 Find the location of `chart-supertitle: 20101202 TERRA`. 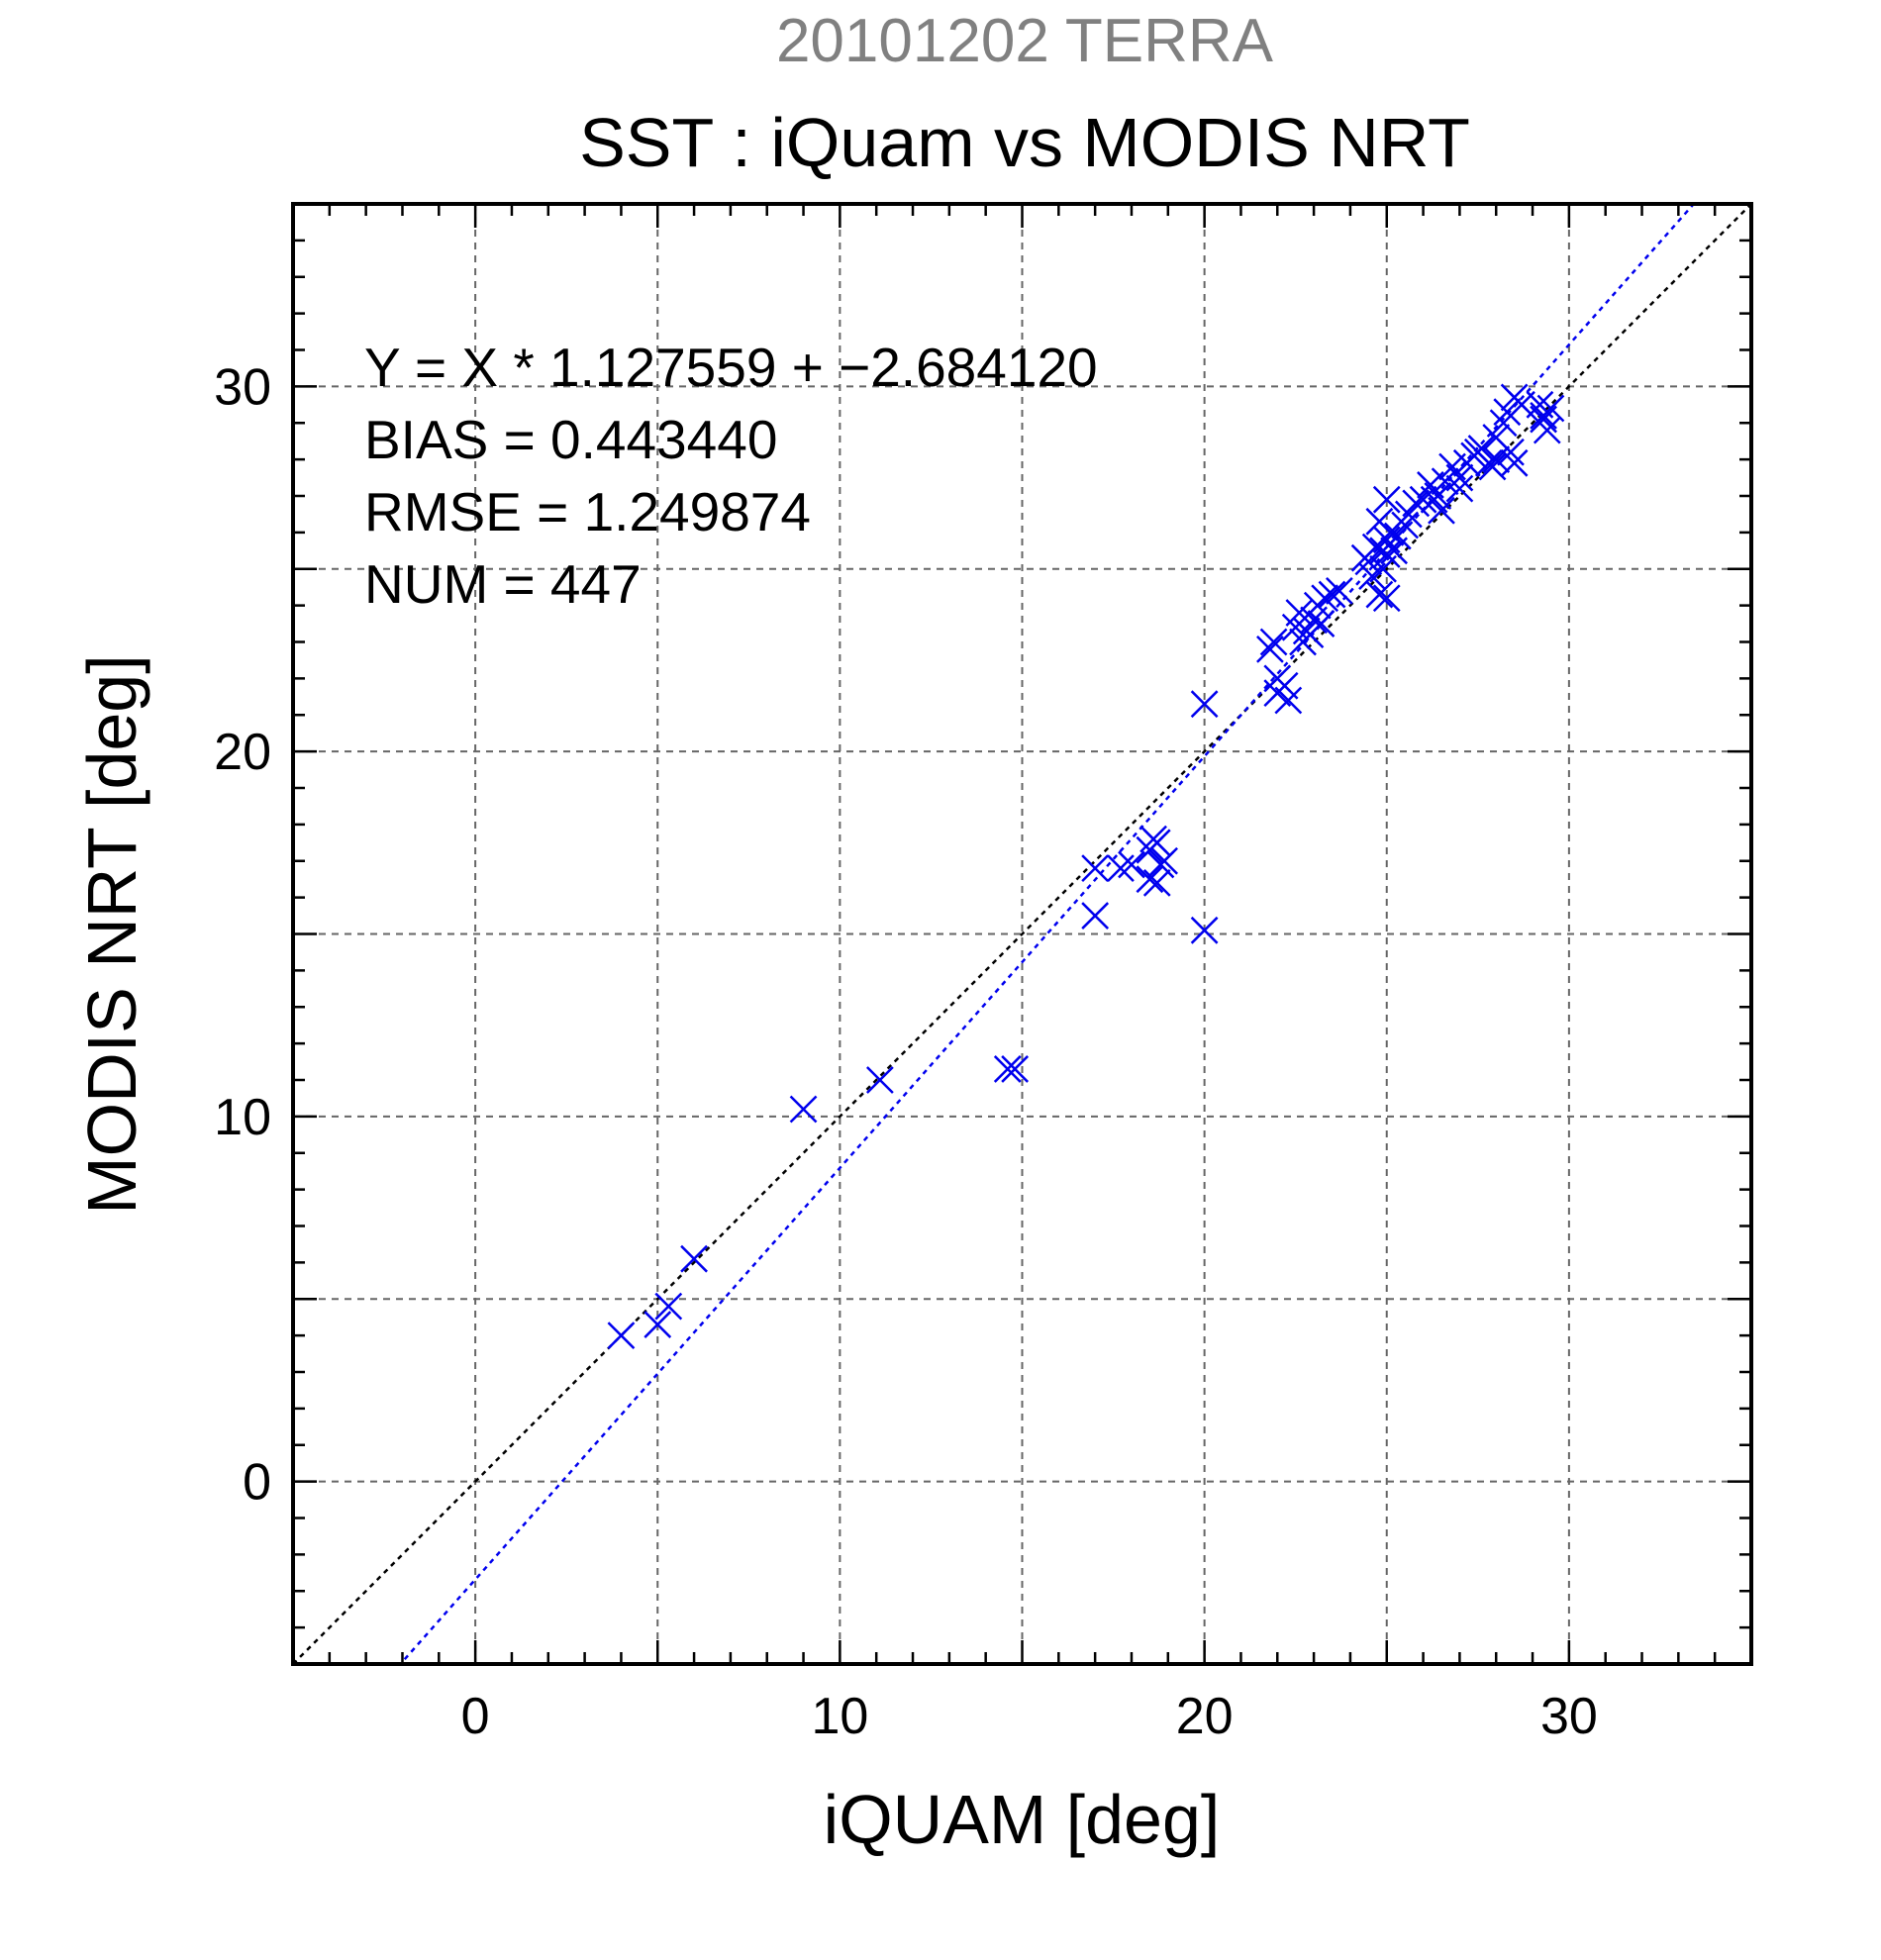

chart-supertitle: 20101202 TERRA is located at coordinates (1025, 41).